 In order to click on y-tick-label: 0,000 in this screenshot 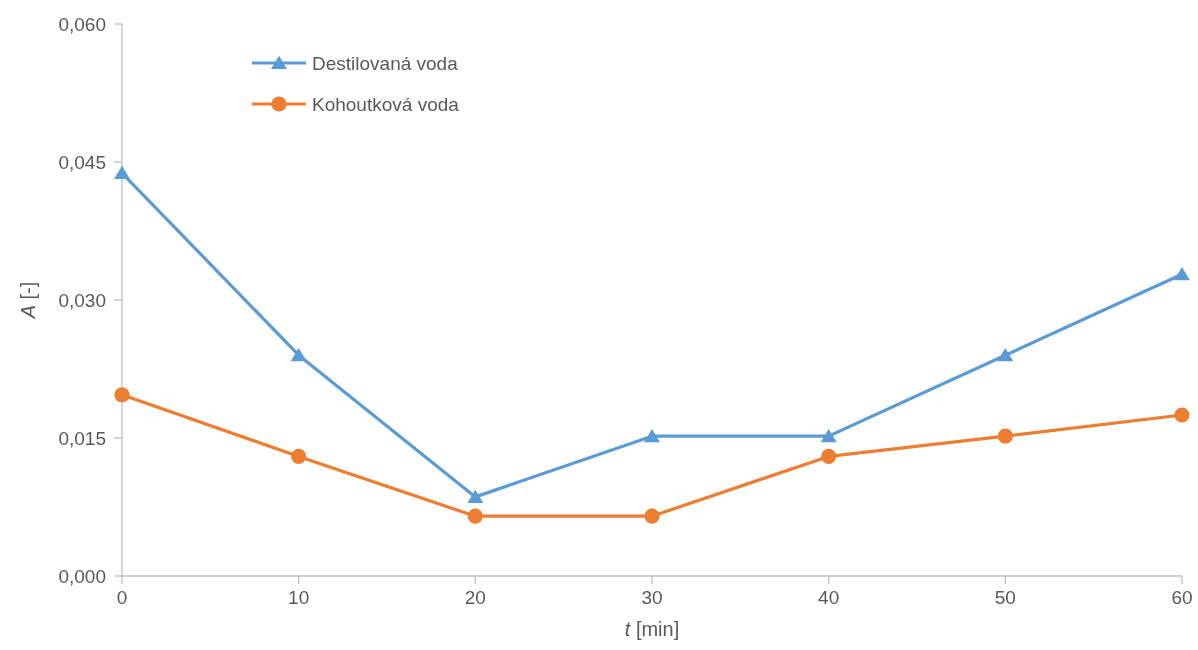, I will do `click(82, 576)`.